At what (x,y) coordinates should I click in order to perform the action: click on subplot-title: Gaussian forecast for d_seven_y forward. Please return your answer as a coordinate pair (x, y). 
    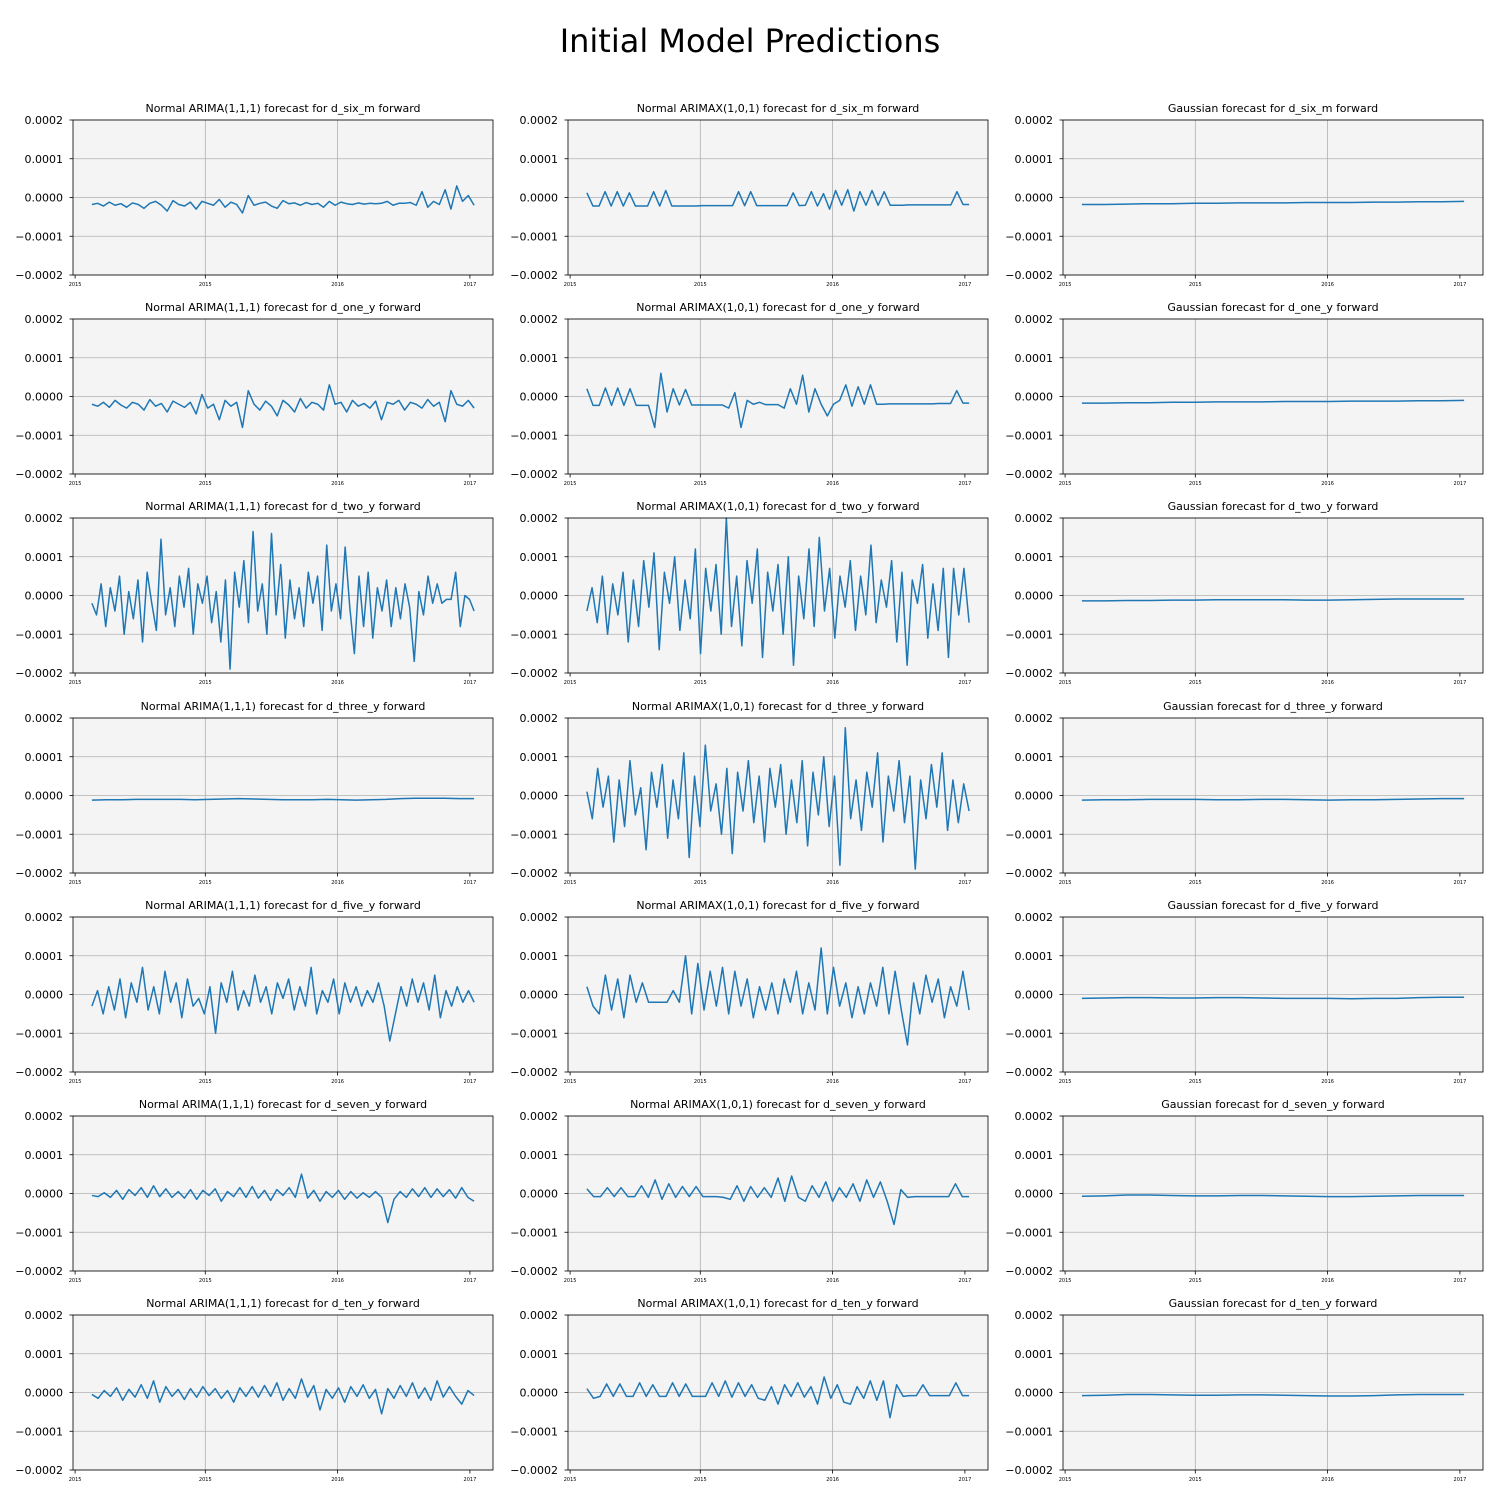
    Looking at the image, I should click on (1272, 1104).